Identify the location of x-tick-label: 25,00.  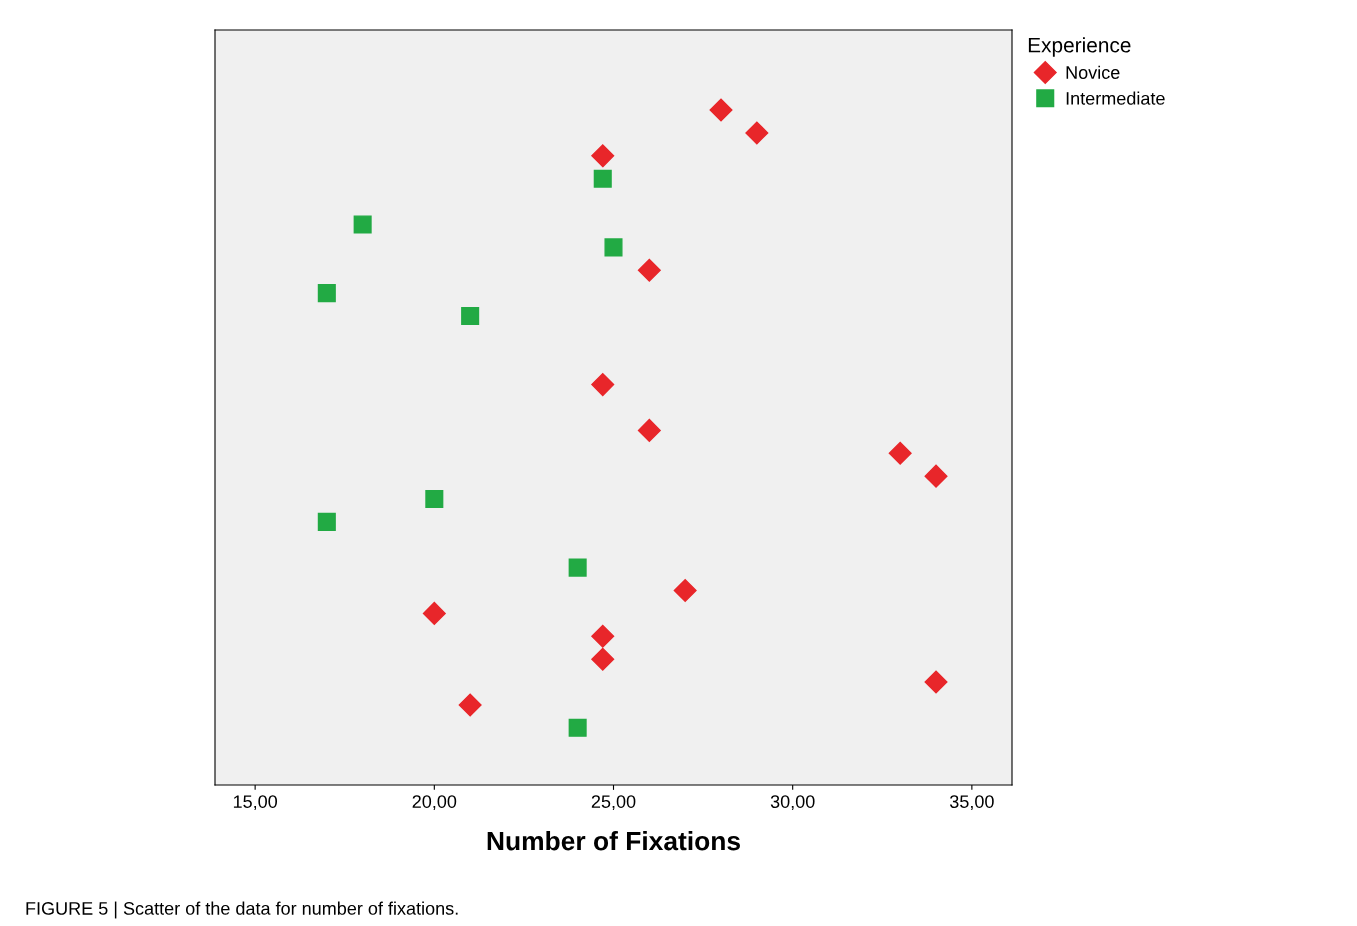
(613, 803).